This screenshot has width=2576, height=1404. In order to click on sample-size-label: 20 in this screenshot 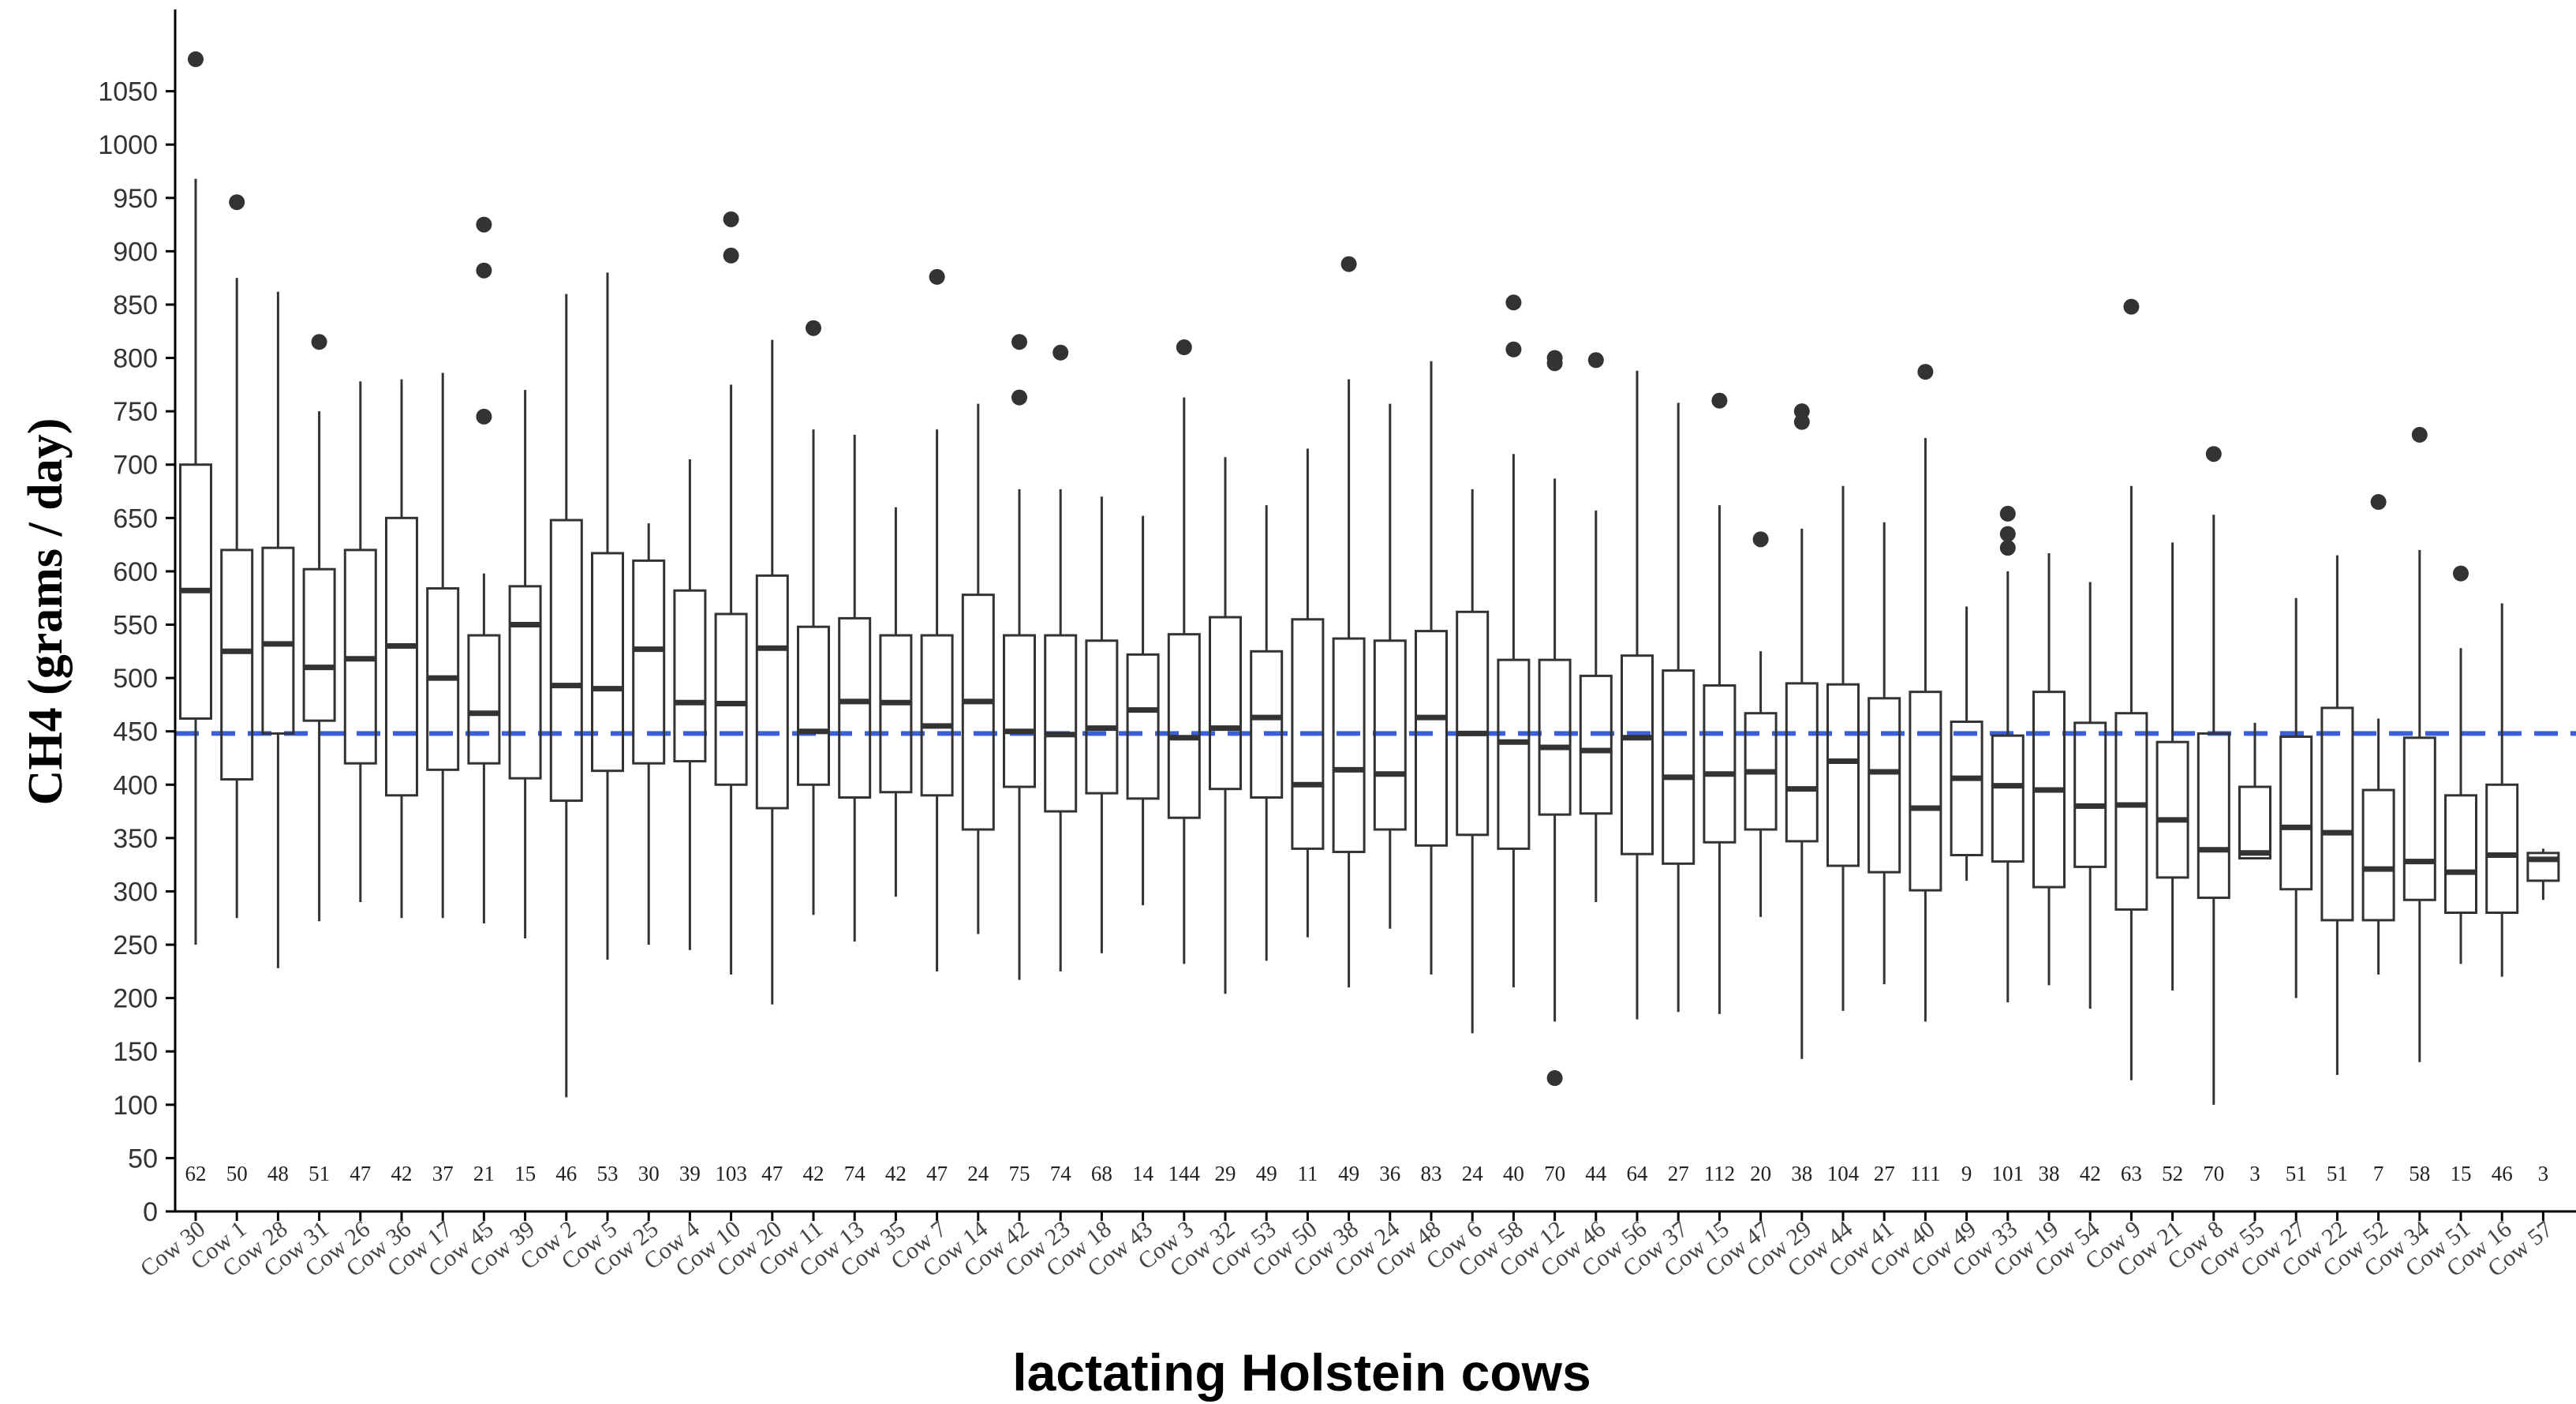, I will do `click(1760, 1173)`.